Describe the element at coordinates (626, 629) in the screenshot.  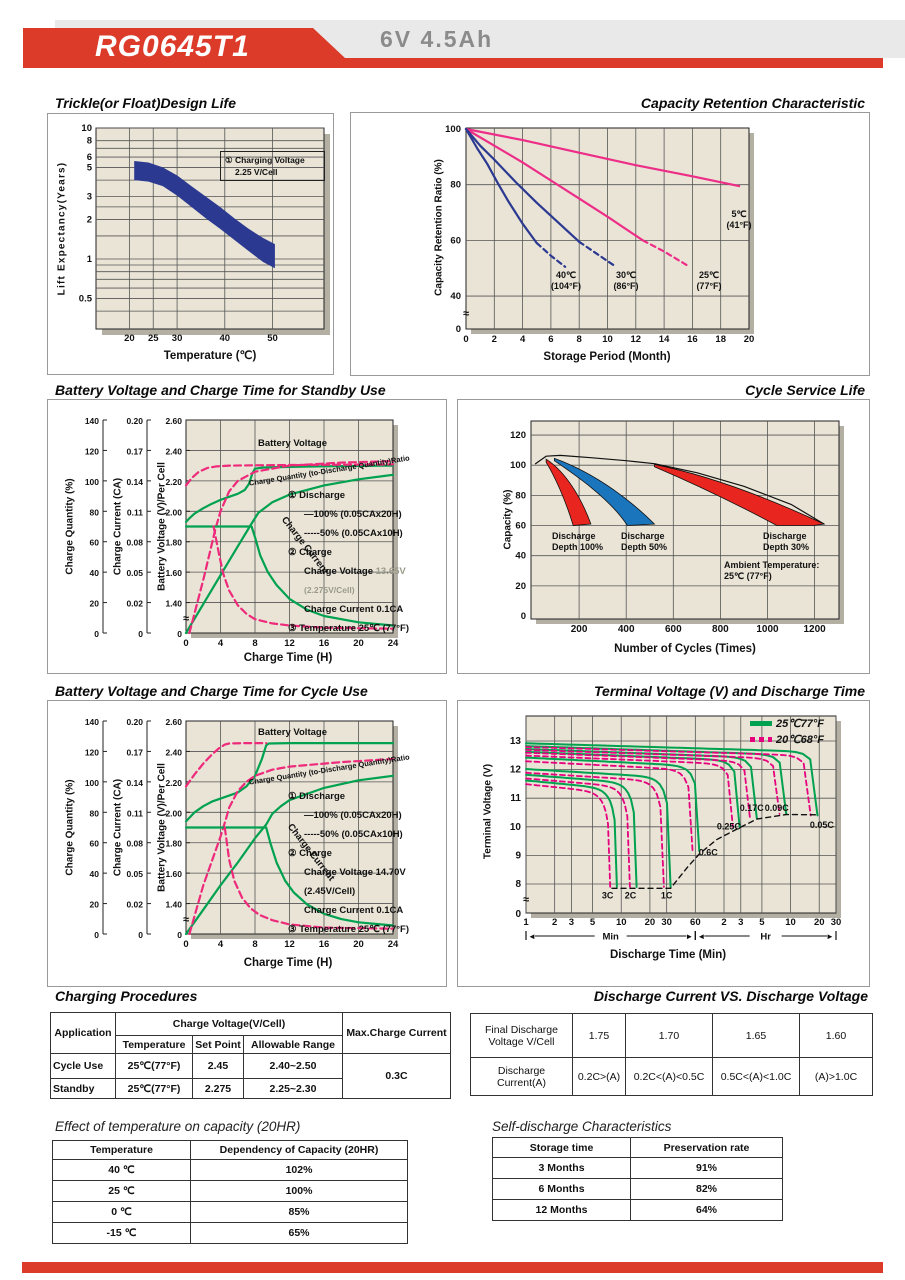
I see `tick-label: 400` at that location.